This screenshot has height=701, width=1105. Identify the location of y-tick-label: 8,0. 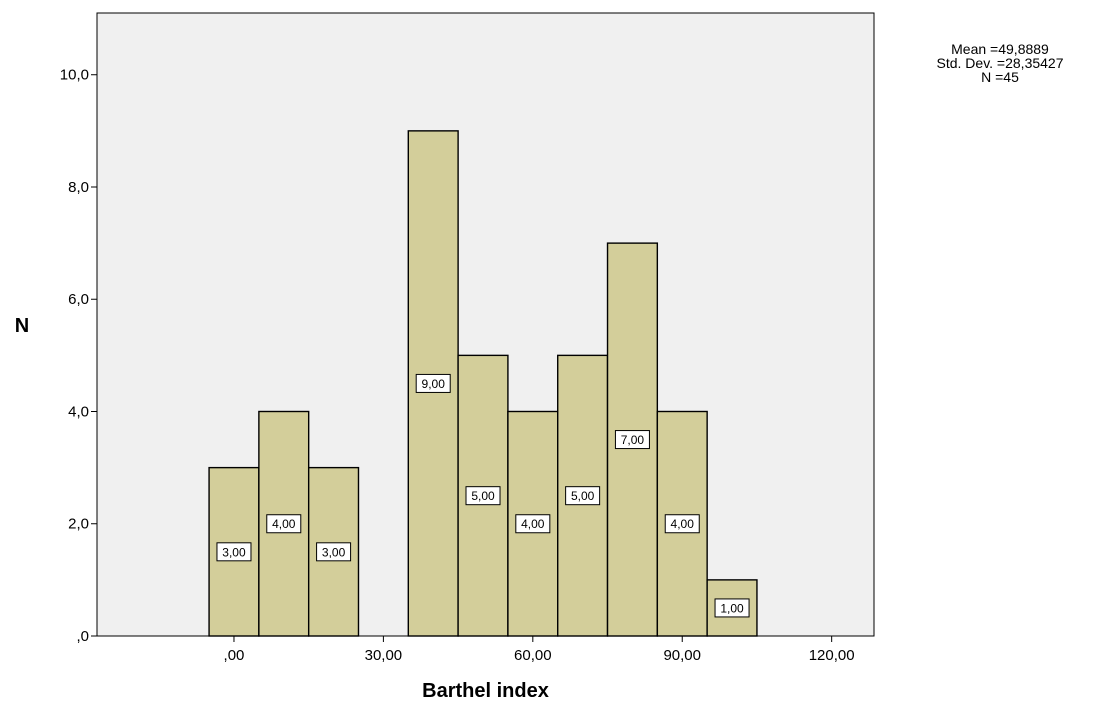
(78, 187).